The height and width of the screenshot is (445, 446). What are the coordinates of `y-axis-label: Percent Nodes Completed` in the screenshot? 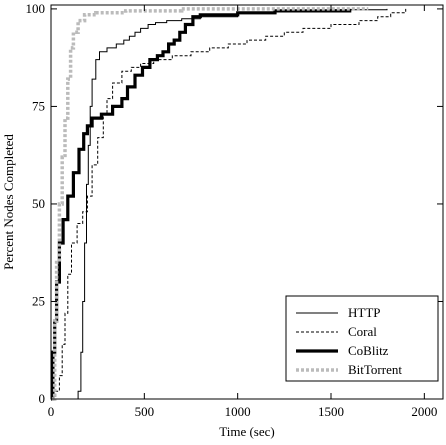 It's located at (8, 202).